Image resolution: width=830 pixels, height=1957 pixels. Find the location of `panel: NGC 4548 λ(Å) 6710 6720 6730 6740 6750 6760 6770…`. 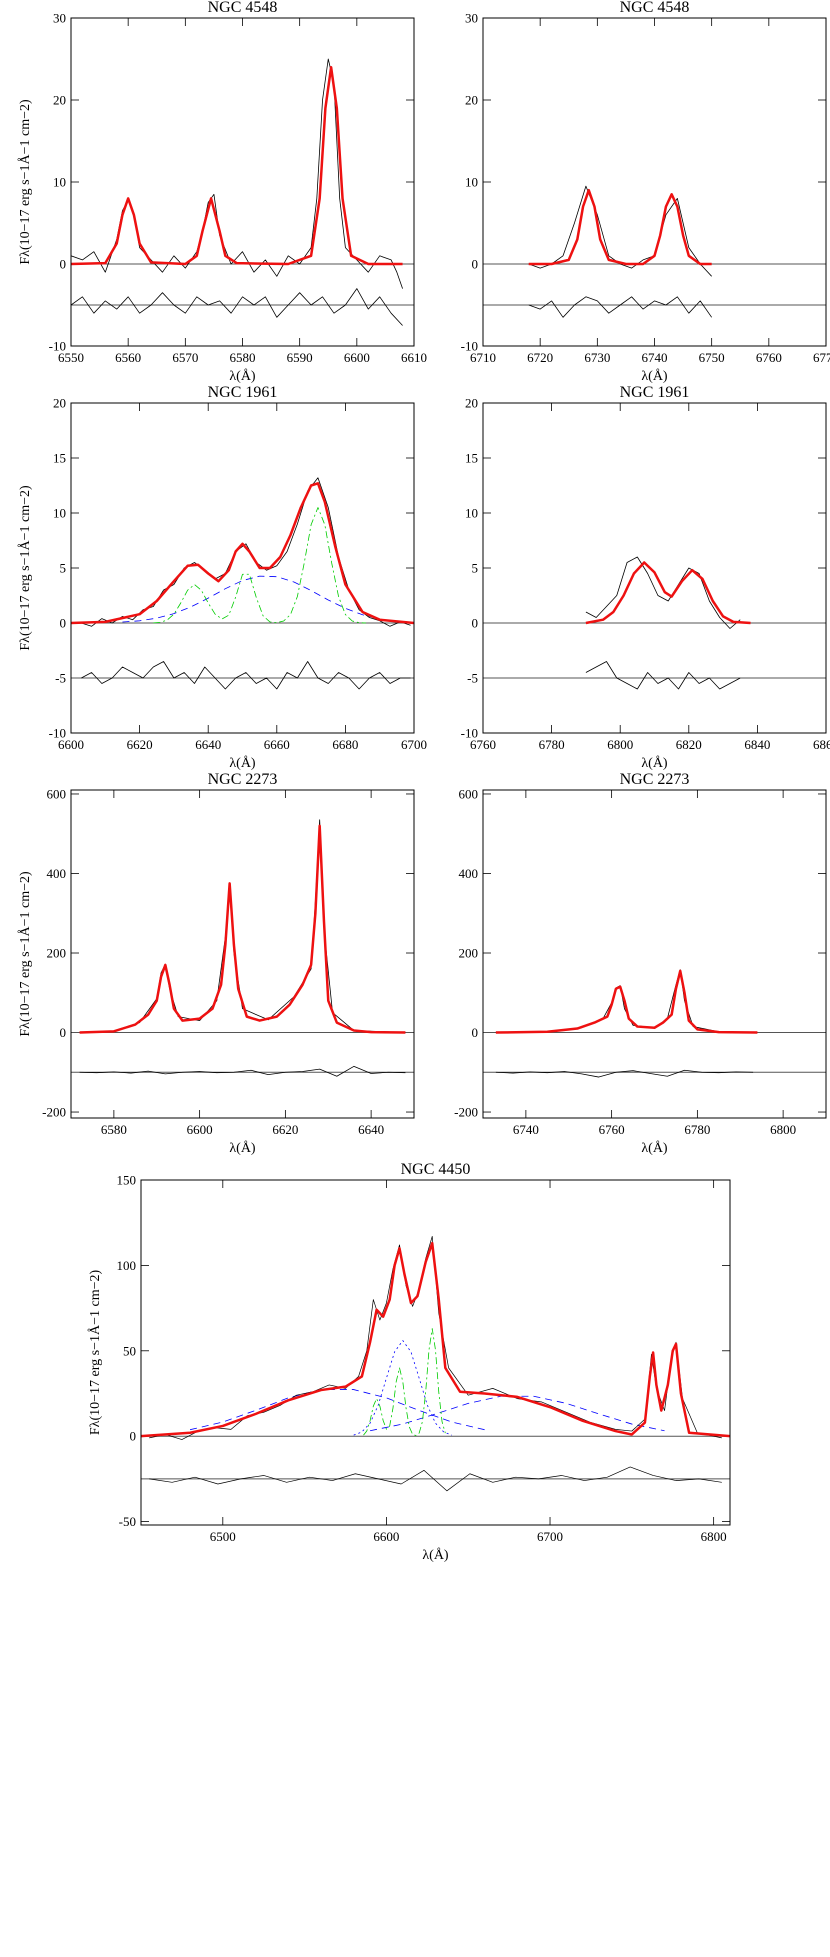

panel: NGC 4548 λ(Å) 6710 6720 6730 6740 6750 6760 6770… is located at coordinates (645, 192).